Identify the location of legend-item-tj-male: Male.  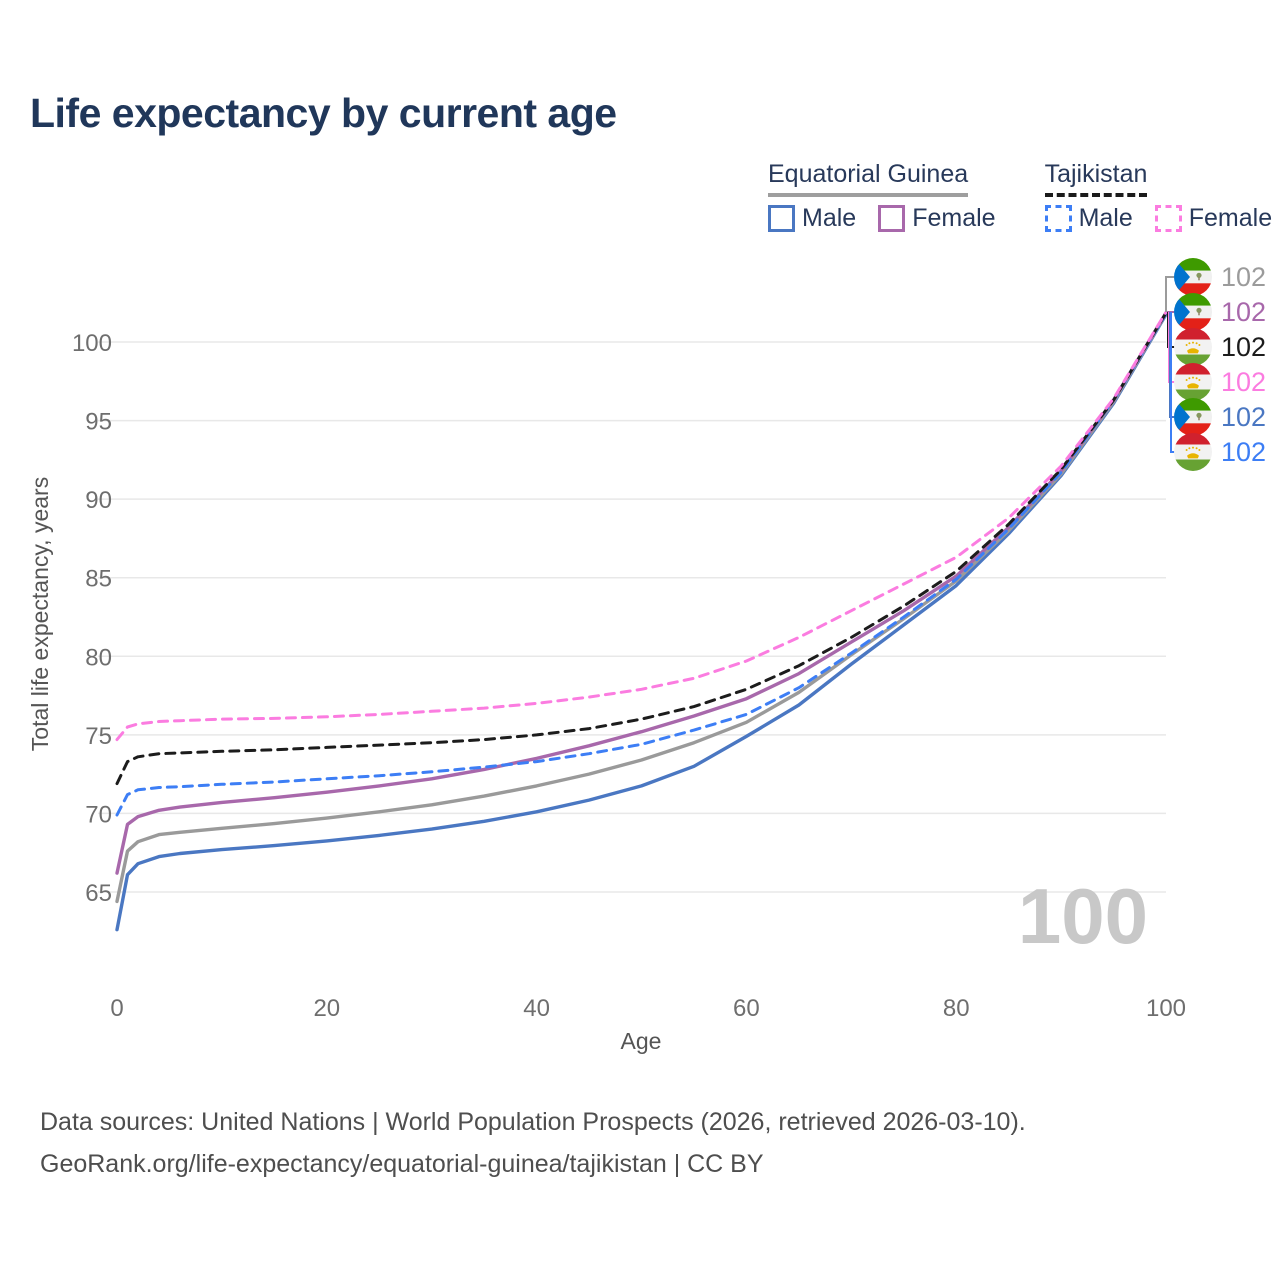
(1088, 218).